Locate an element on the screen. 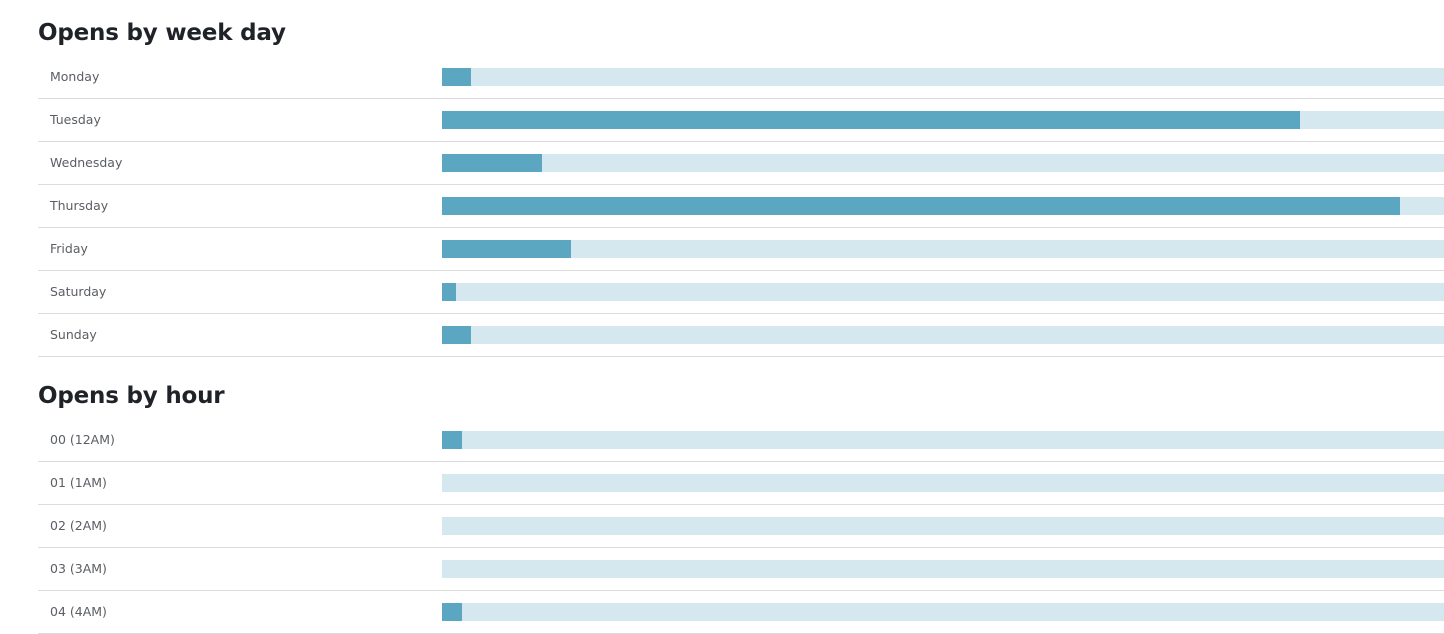 The width and height of the screenshot is (1444, 634). weekday-row: Thursday is located at coordinates (741, 206).